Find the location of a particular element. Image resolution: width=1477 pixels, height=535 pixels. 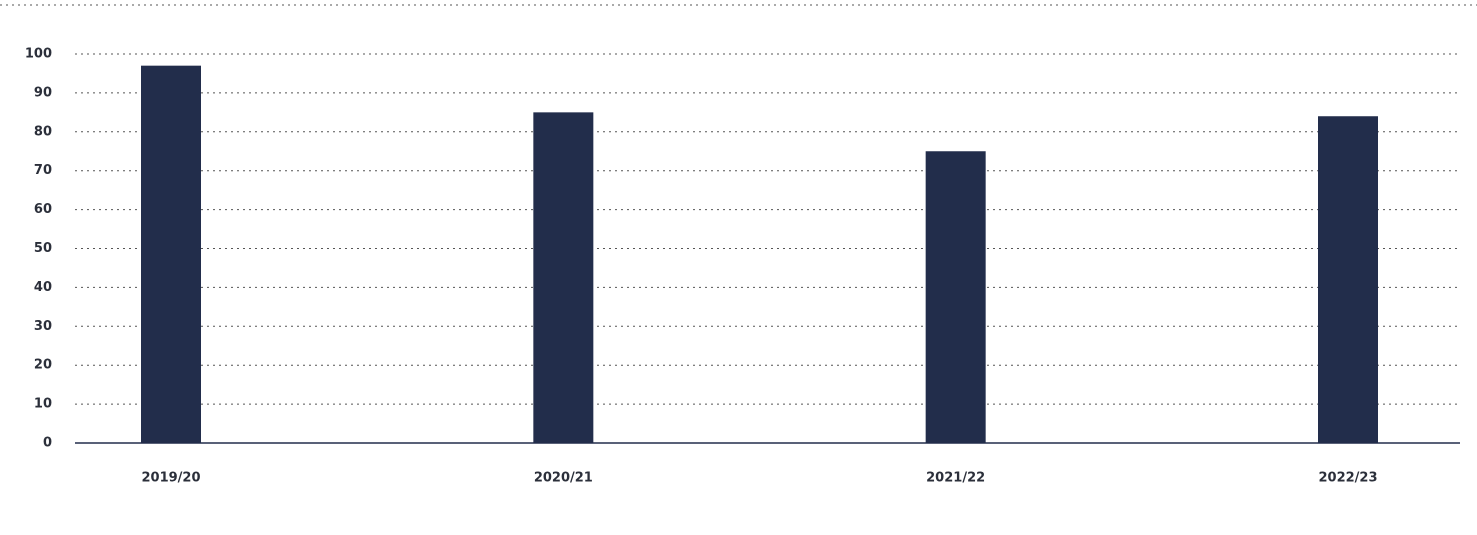

y-tick-label: 60 is located at coordinates (43, 209).